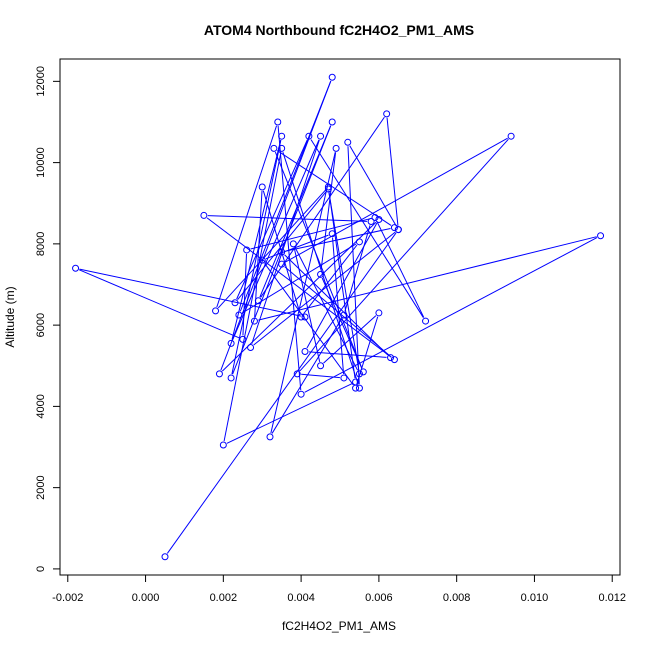 This screenshot has height=650, width=650. Describe the element at coordinates (10, 316) in the screenshot. I see `y-axis-label: Altitude (m)` at that location.